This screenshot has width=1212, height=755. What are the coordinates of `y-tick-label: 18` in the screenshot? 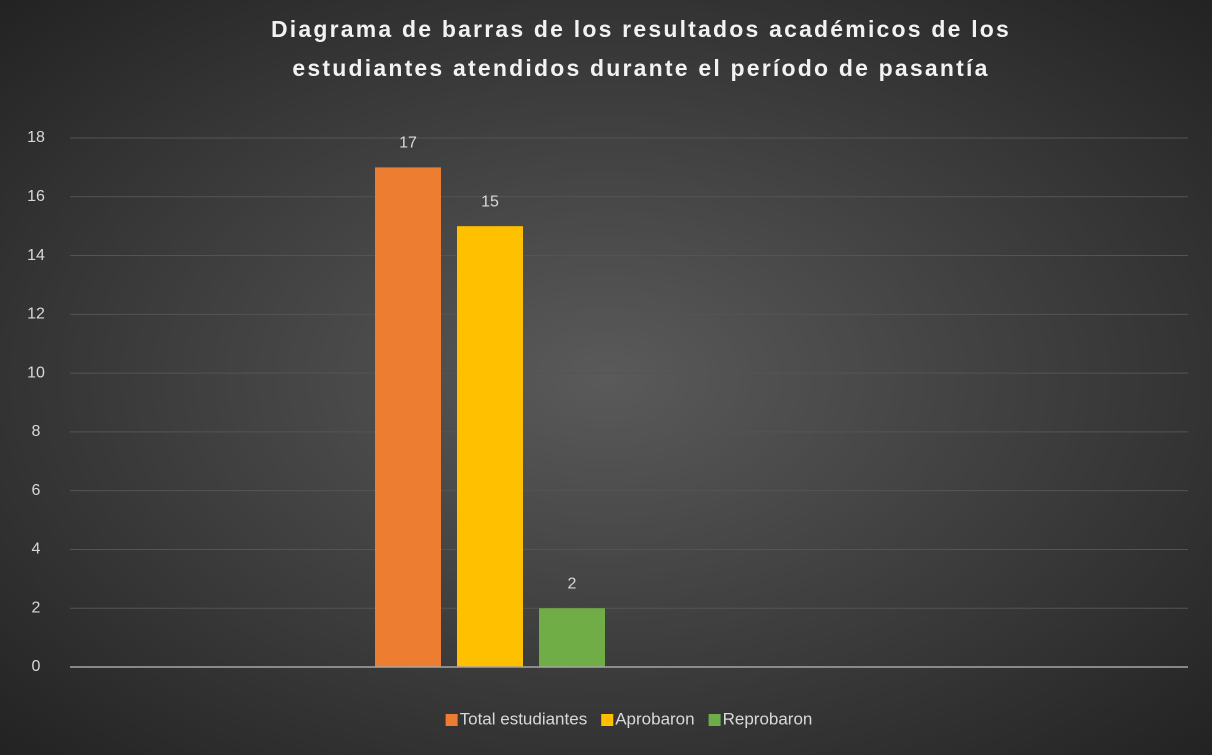 It's located at (36, 137).